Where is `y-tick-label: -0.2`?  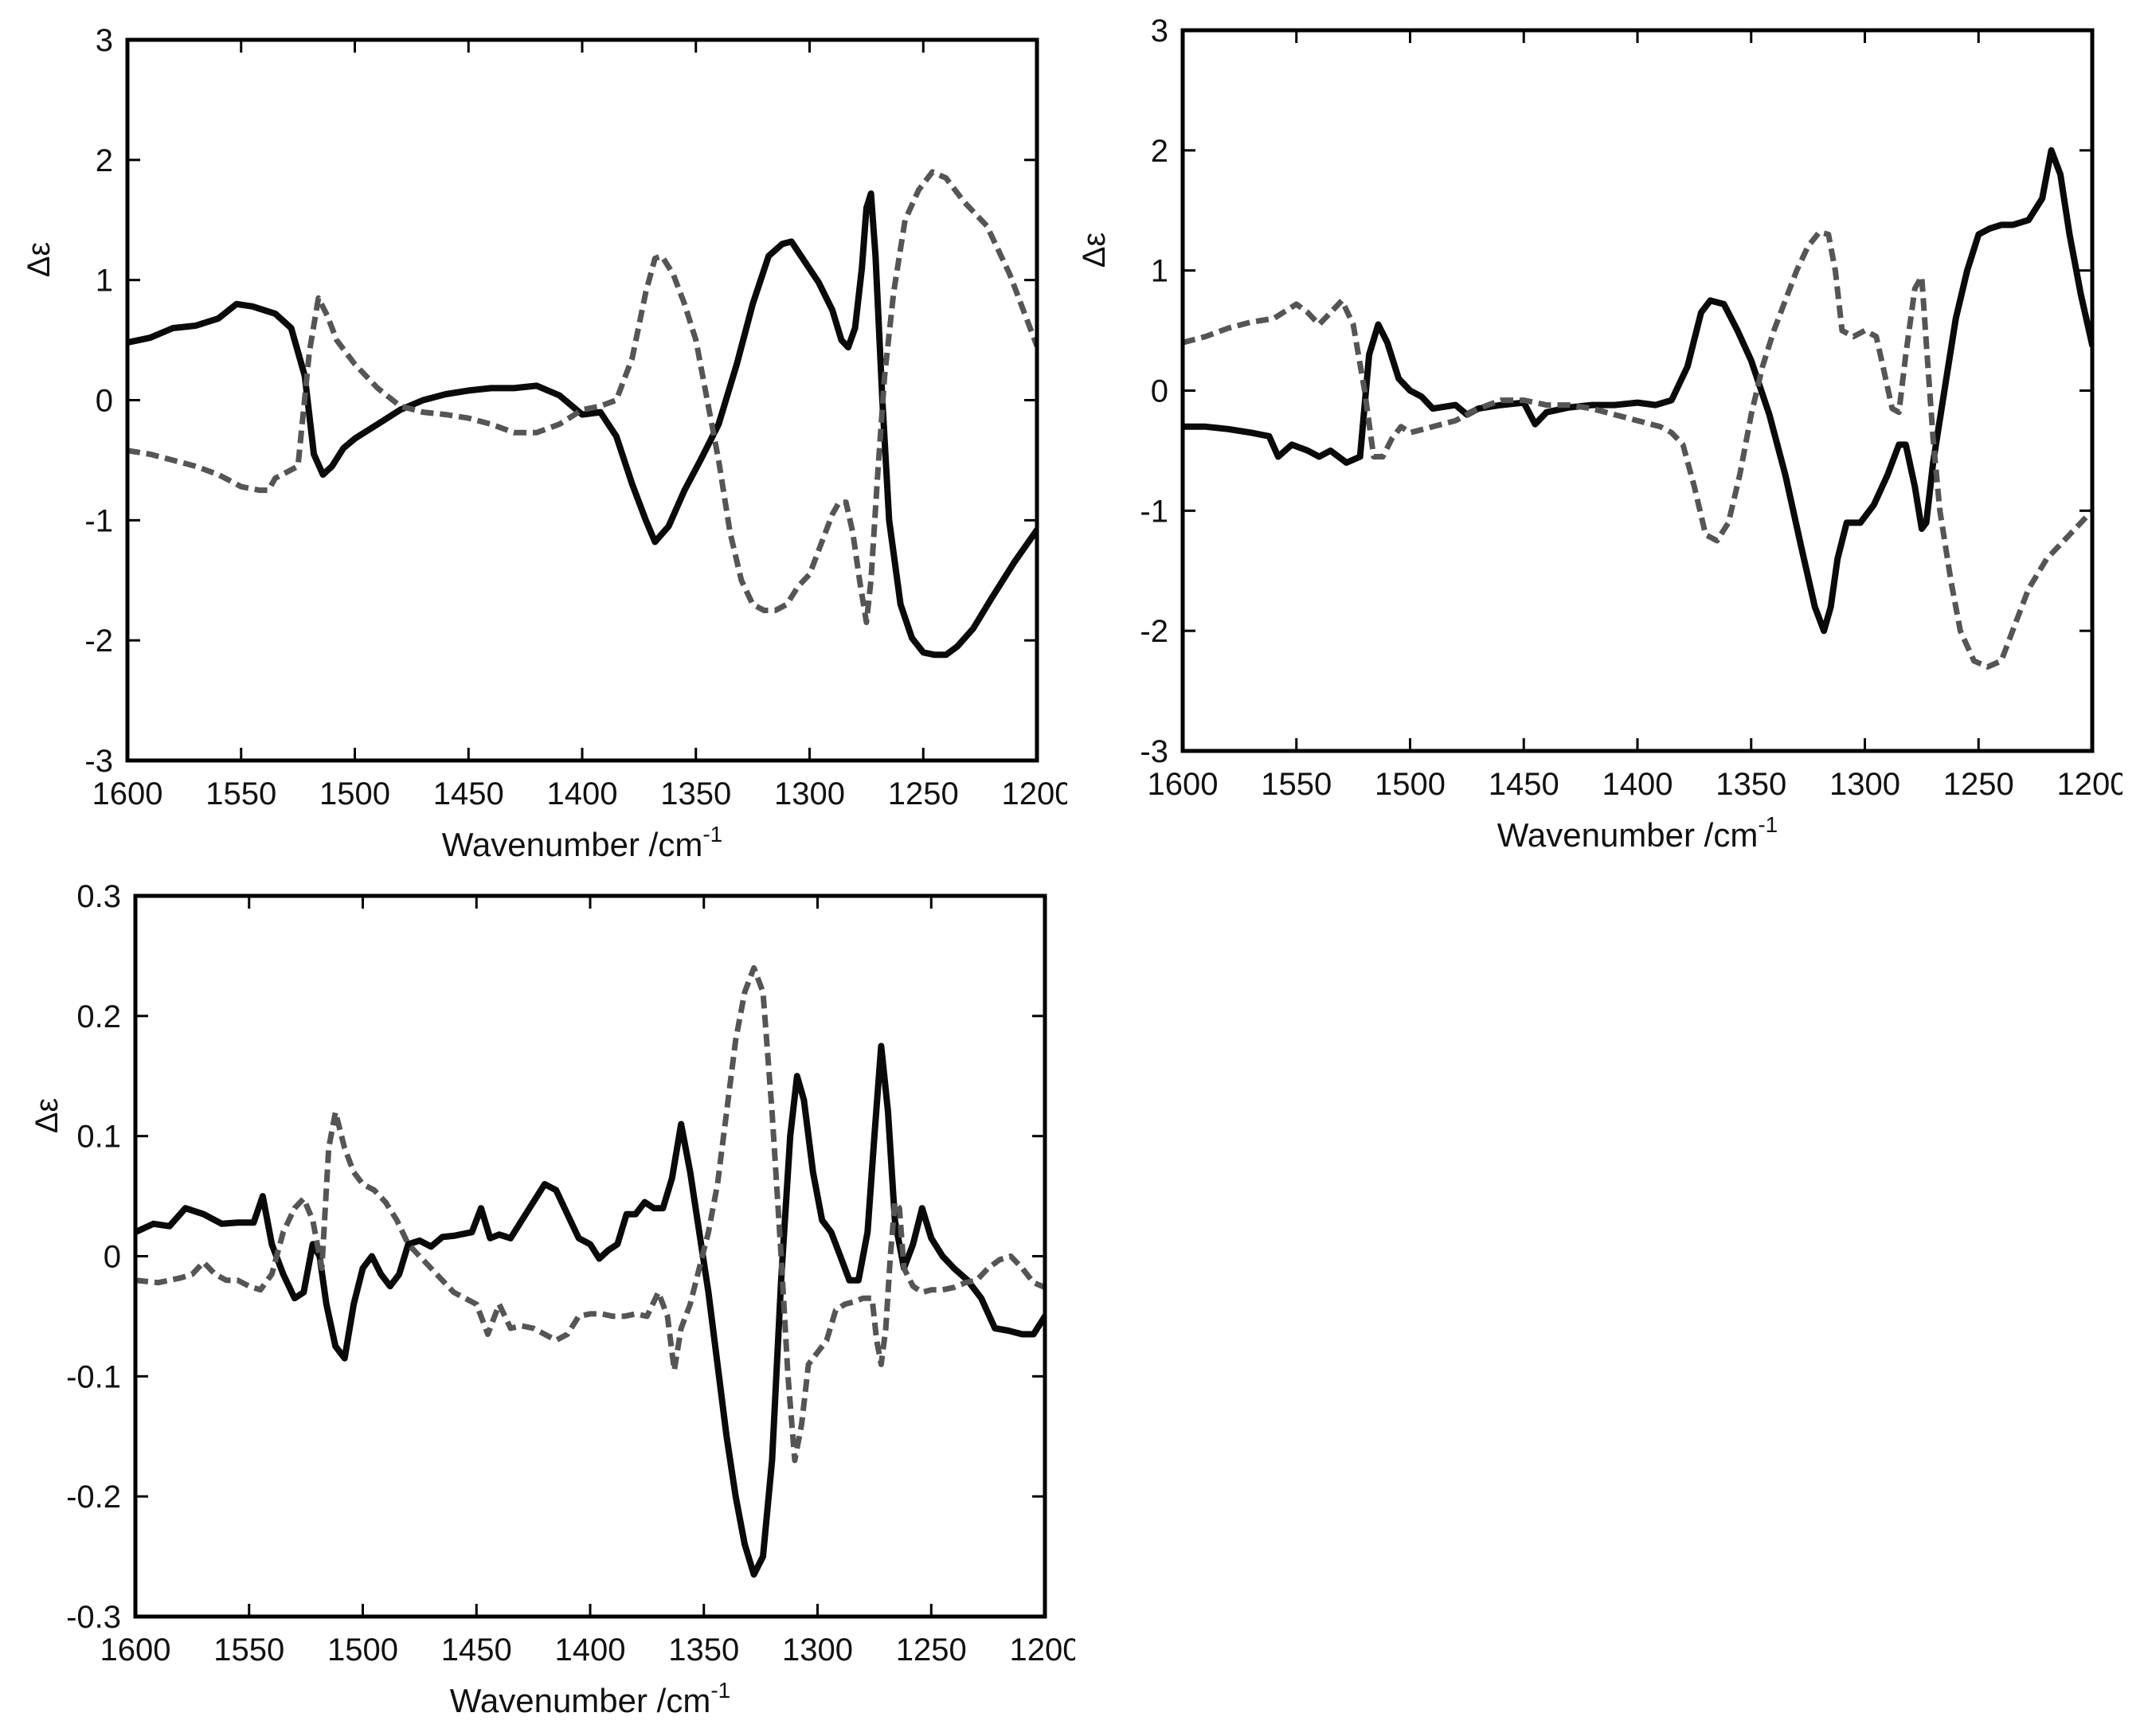 y-tick-label: -0.2 is located at coordinates (93, 1498).